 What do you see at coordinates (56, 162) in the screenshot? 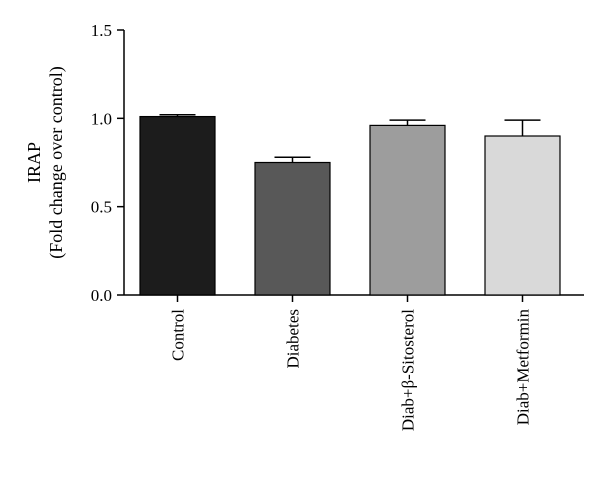
I see `y-axis-title-line2: (Fold change over control)` at bounding box center [56, 162].